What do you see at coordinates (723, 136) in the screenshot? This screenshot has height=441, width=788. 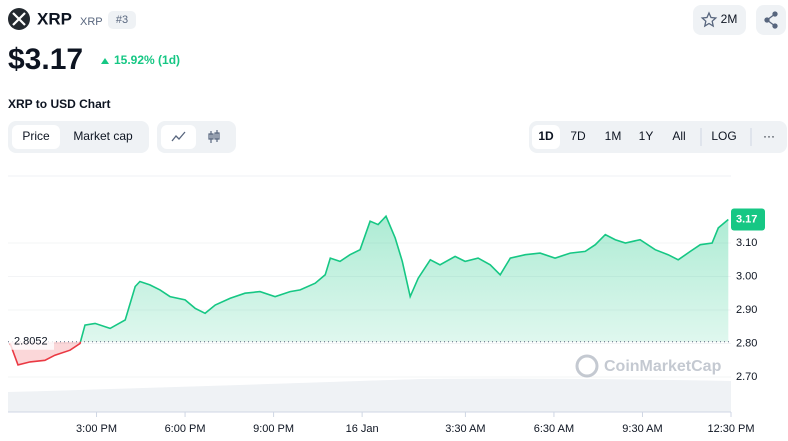 I see `range-button: LOG` at bounding box center [723, 136].